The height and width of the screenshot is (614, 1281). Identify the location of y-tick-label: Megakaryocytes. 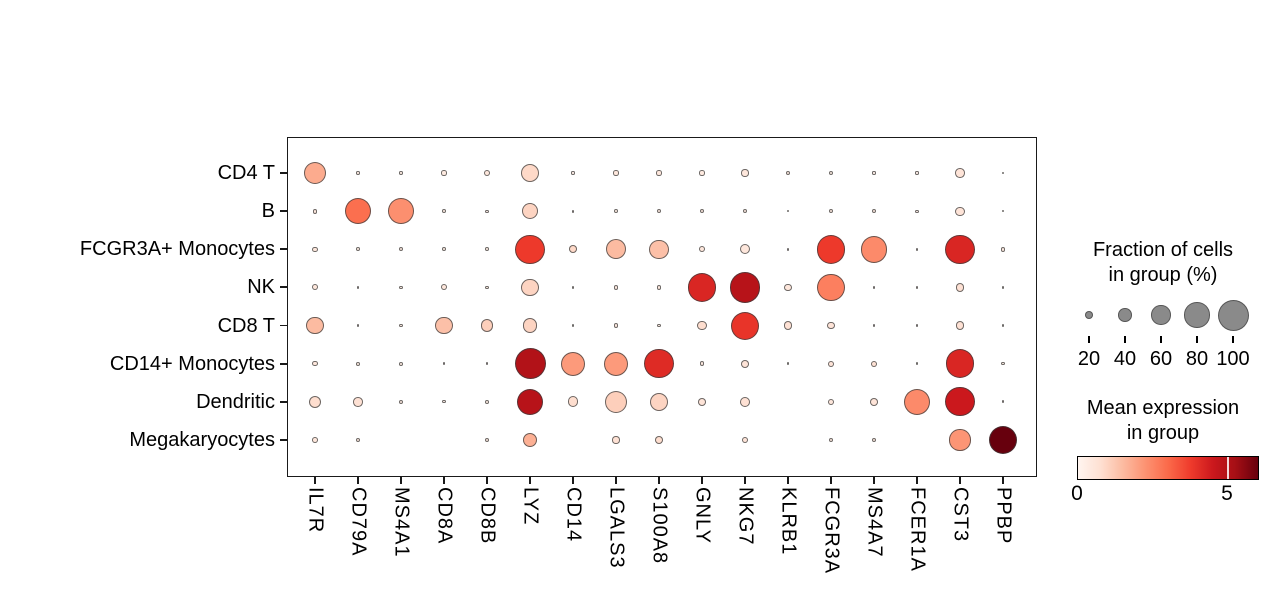
(202, 439).